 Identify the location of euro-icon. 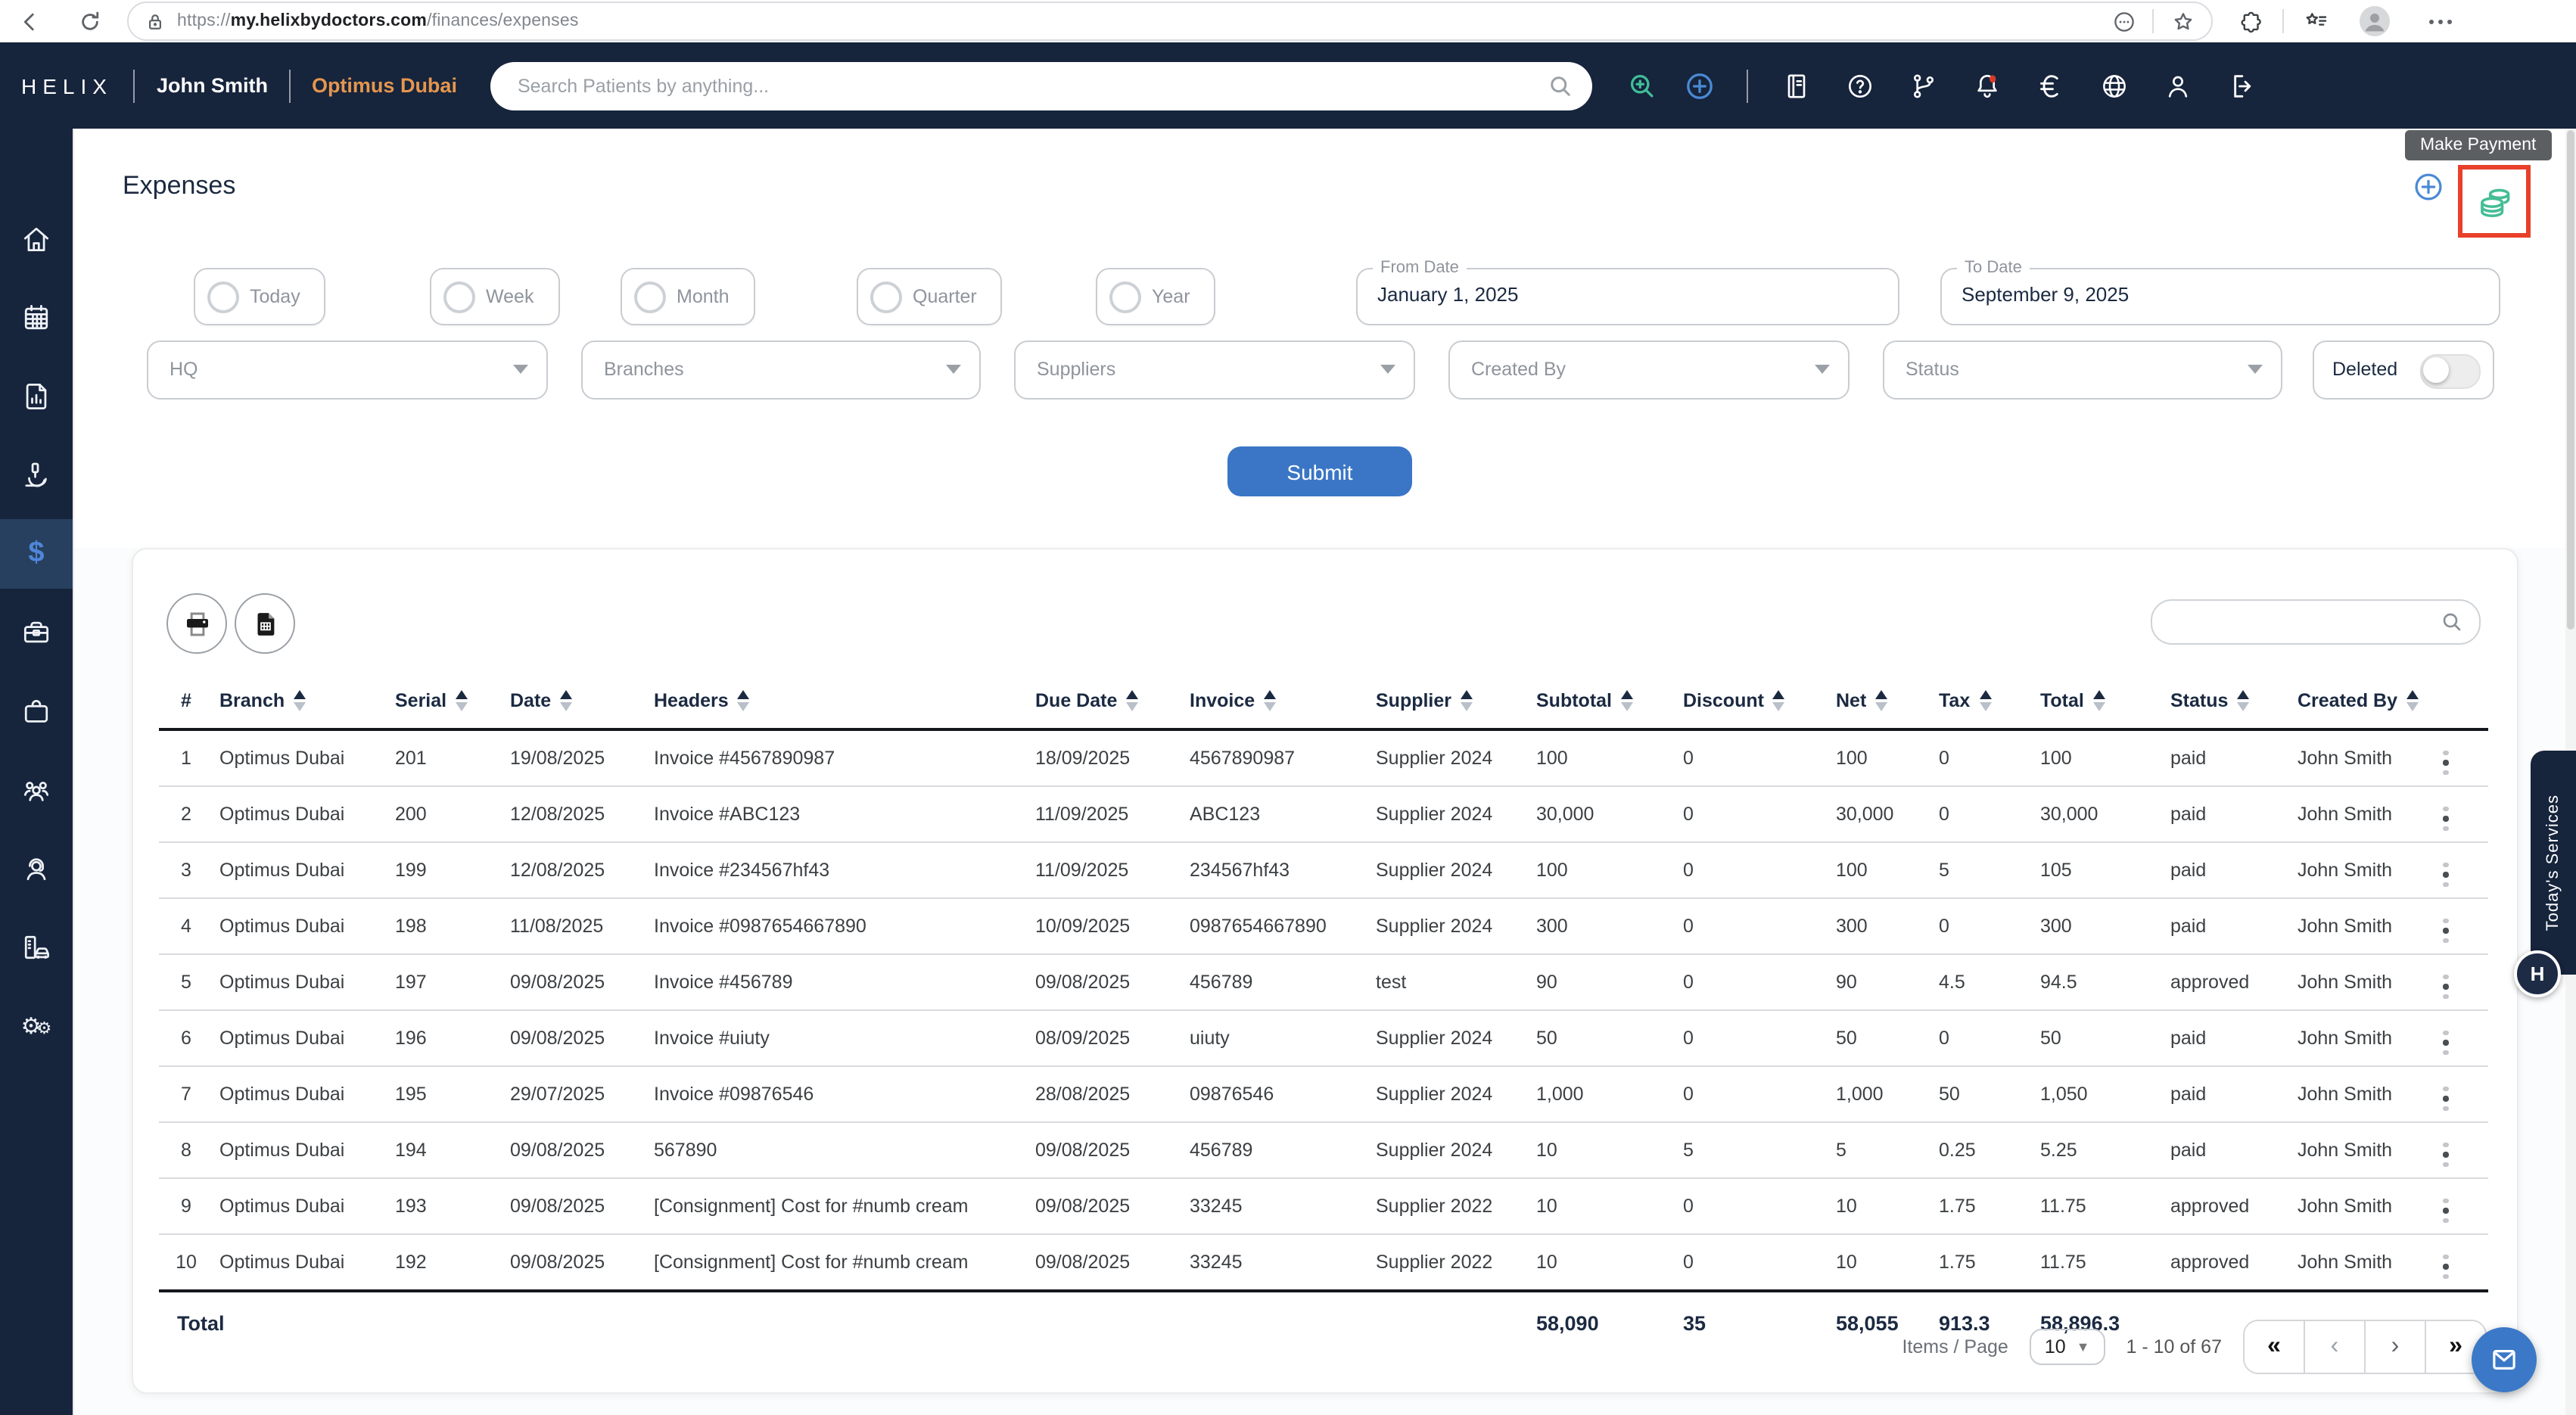
(2051, 85).